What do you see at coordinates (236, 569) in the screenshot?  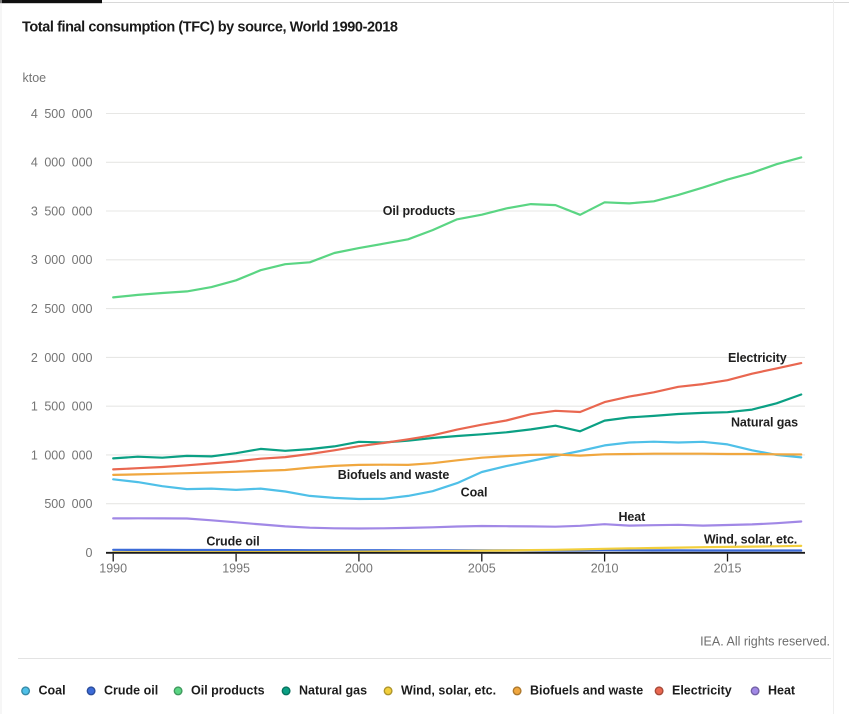 I see `svg-text: 1995` at bounding box center [236, 569].